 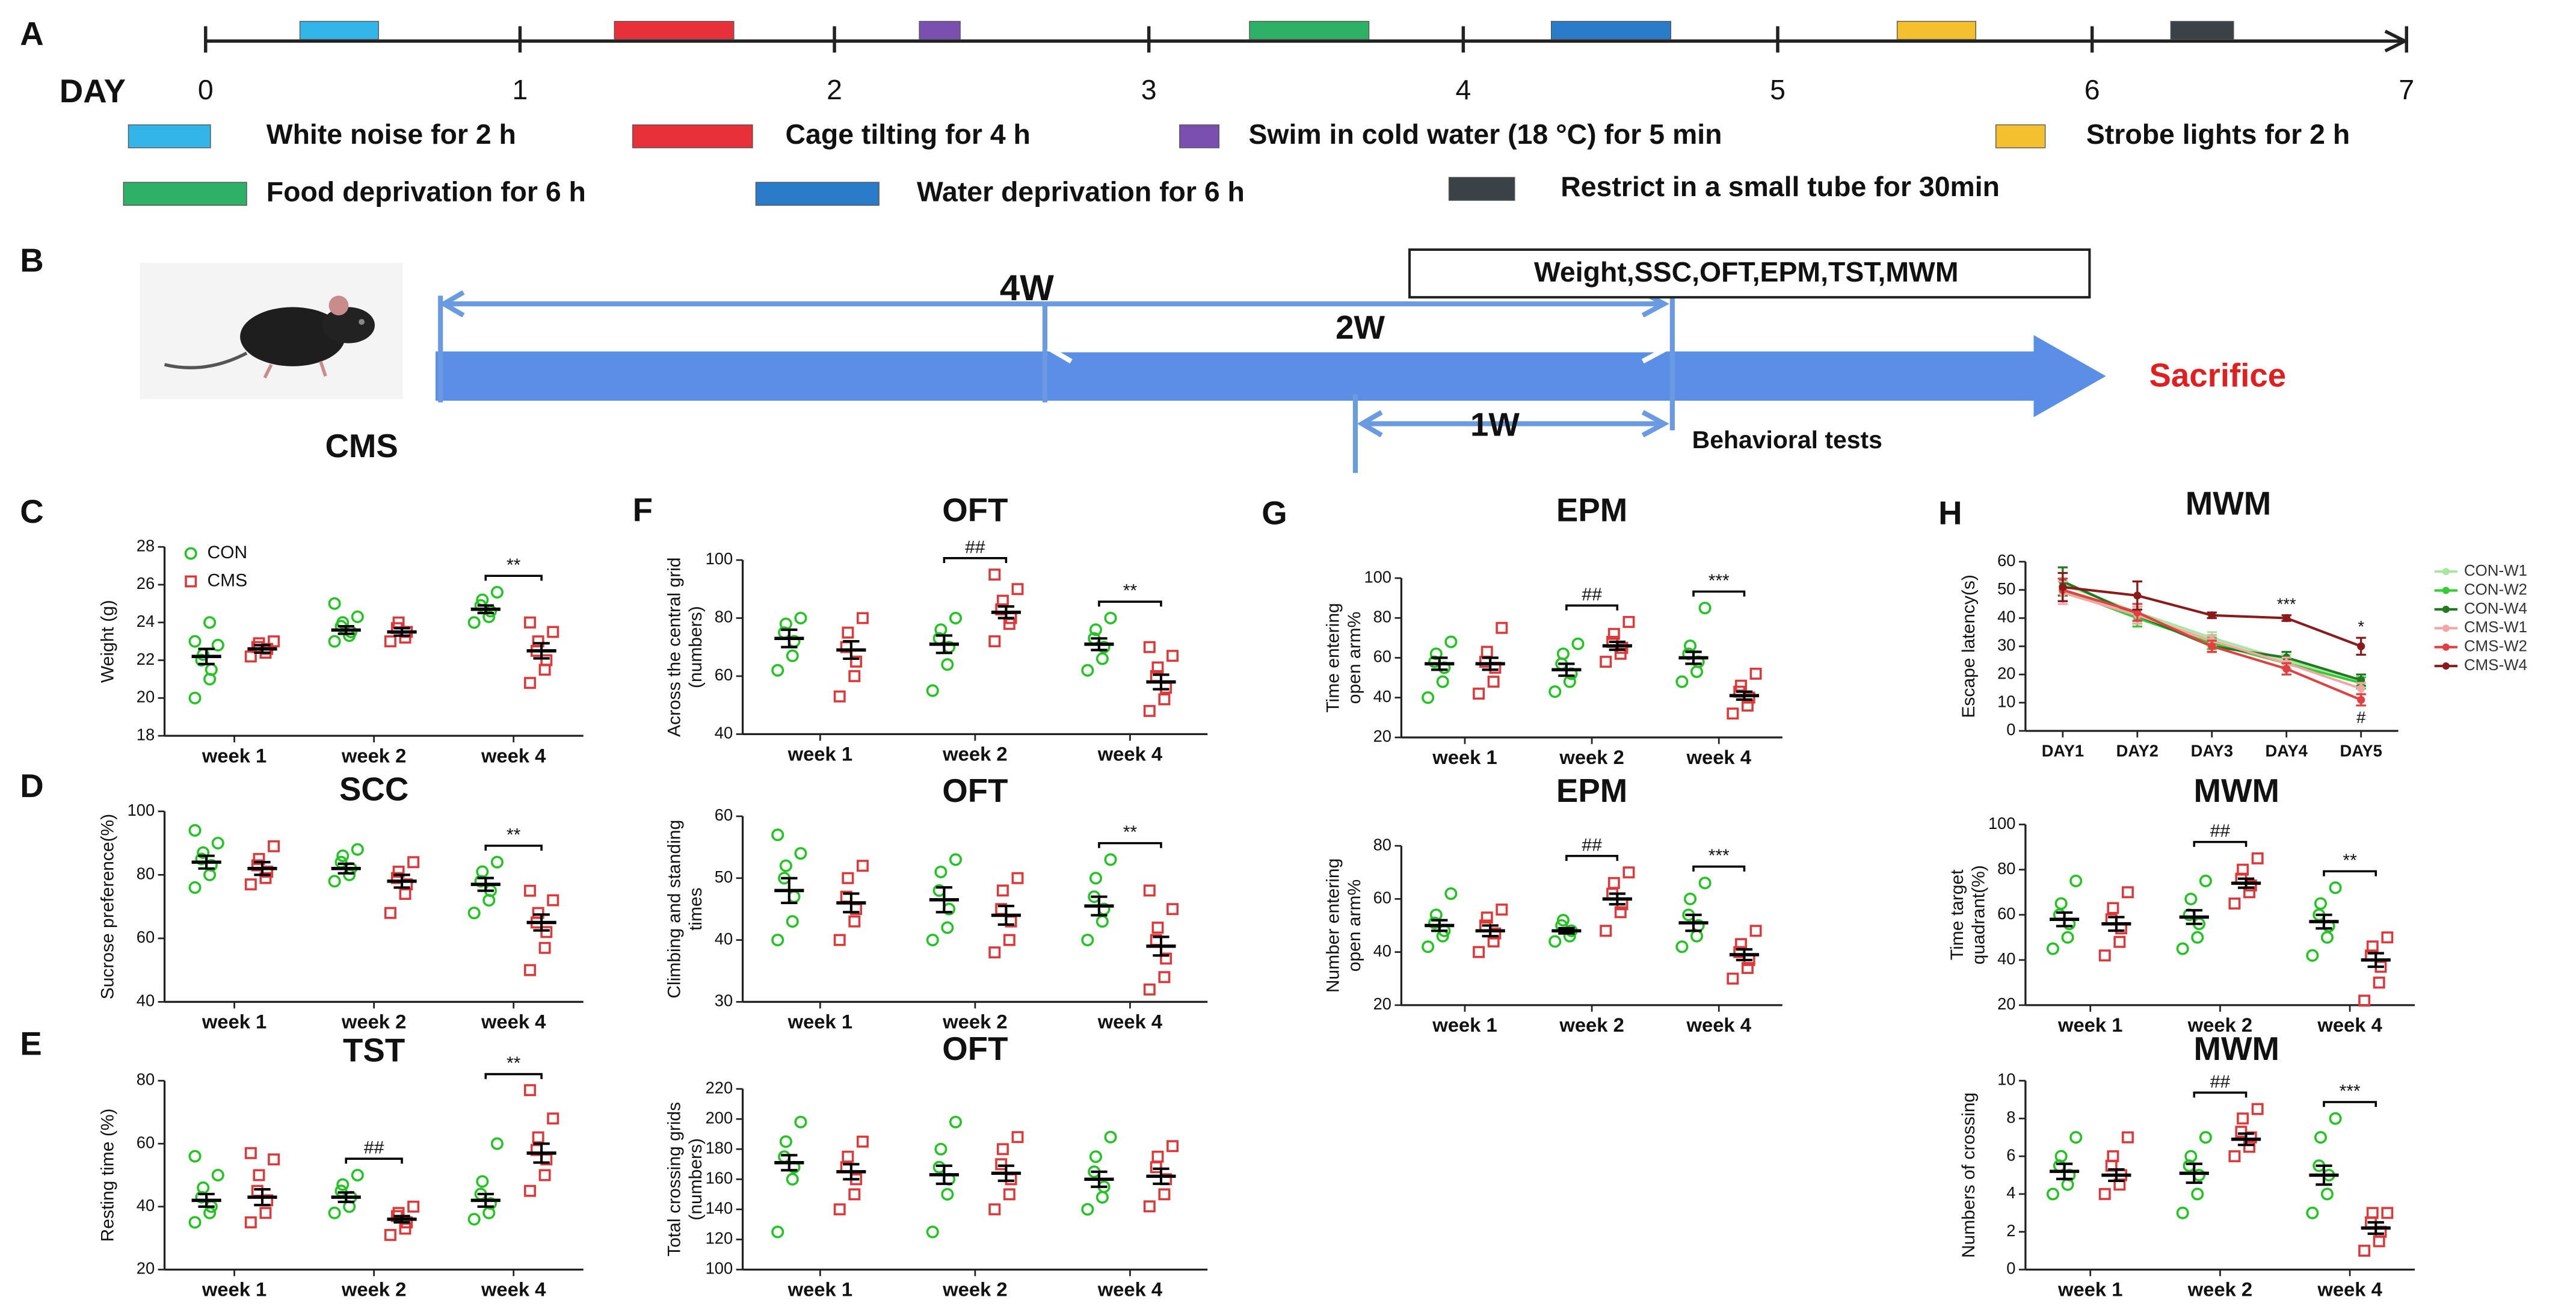 What do you see at coordinates (108, 907) in the screenshot?
I see `y-axis-label: Sucrose preference(%)` at bounding box center [108, 907].